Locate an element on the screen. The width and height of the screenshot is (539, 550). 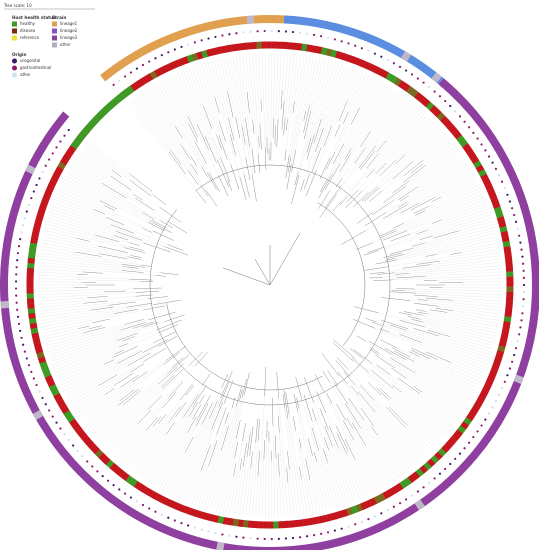
legend-item: reference is located at coordinates (30, 37).